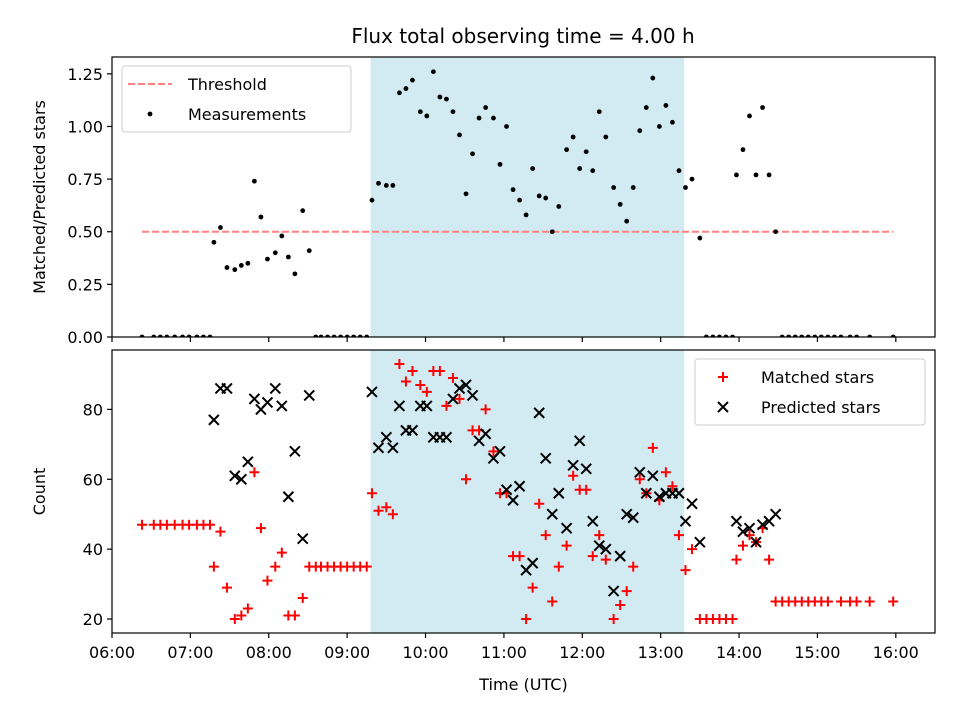  I want to click on y-tick-label: 0.75, so click(85, 179).